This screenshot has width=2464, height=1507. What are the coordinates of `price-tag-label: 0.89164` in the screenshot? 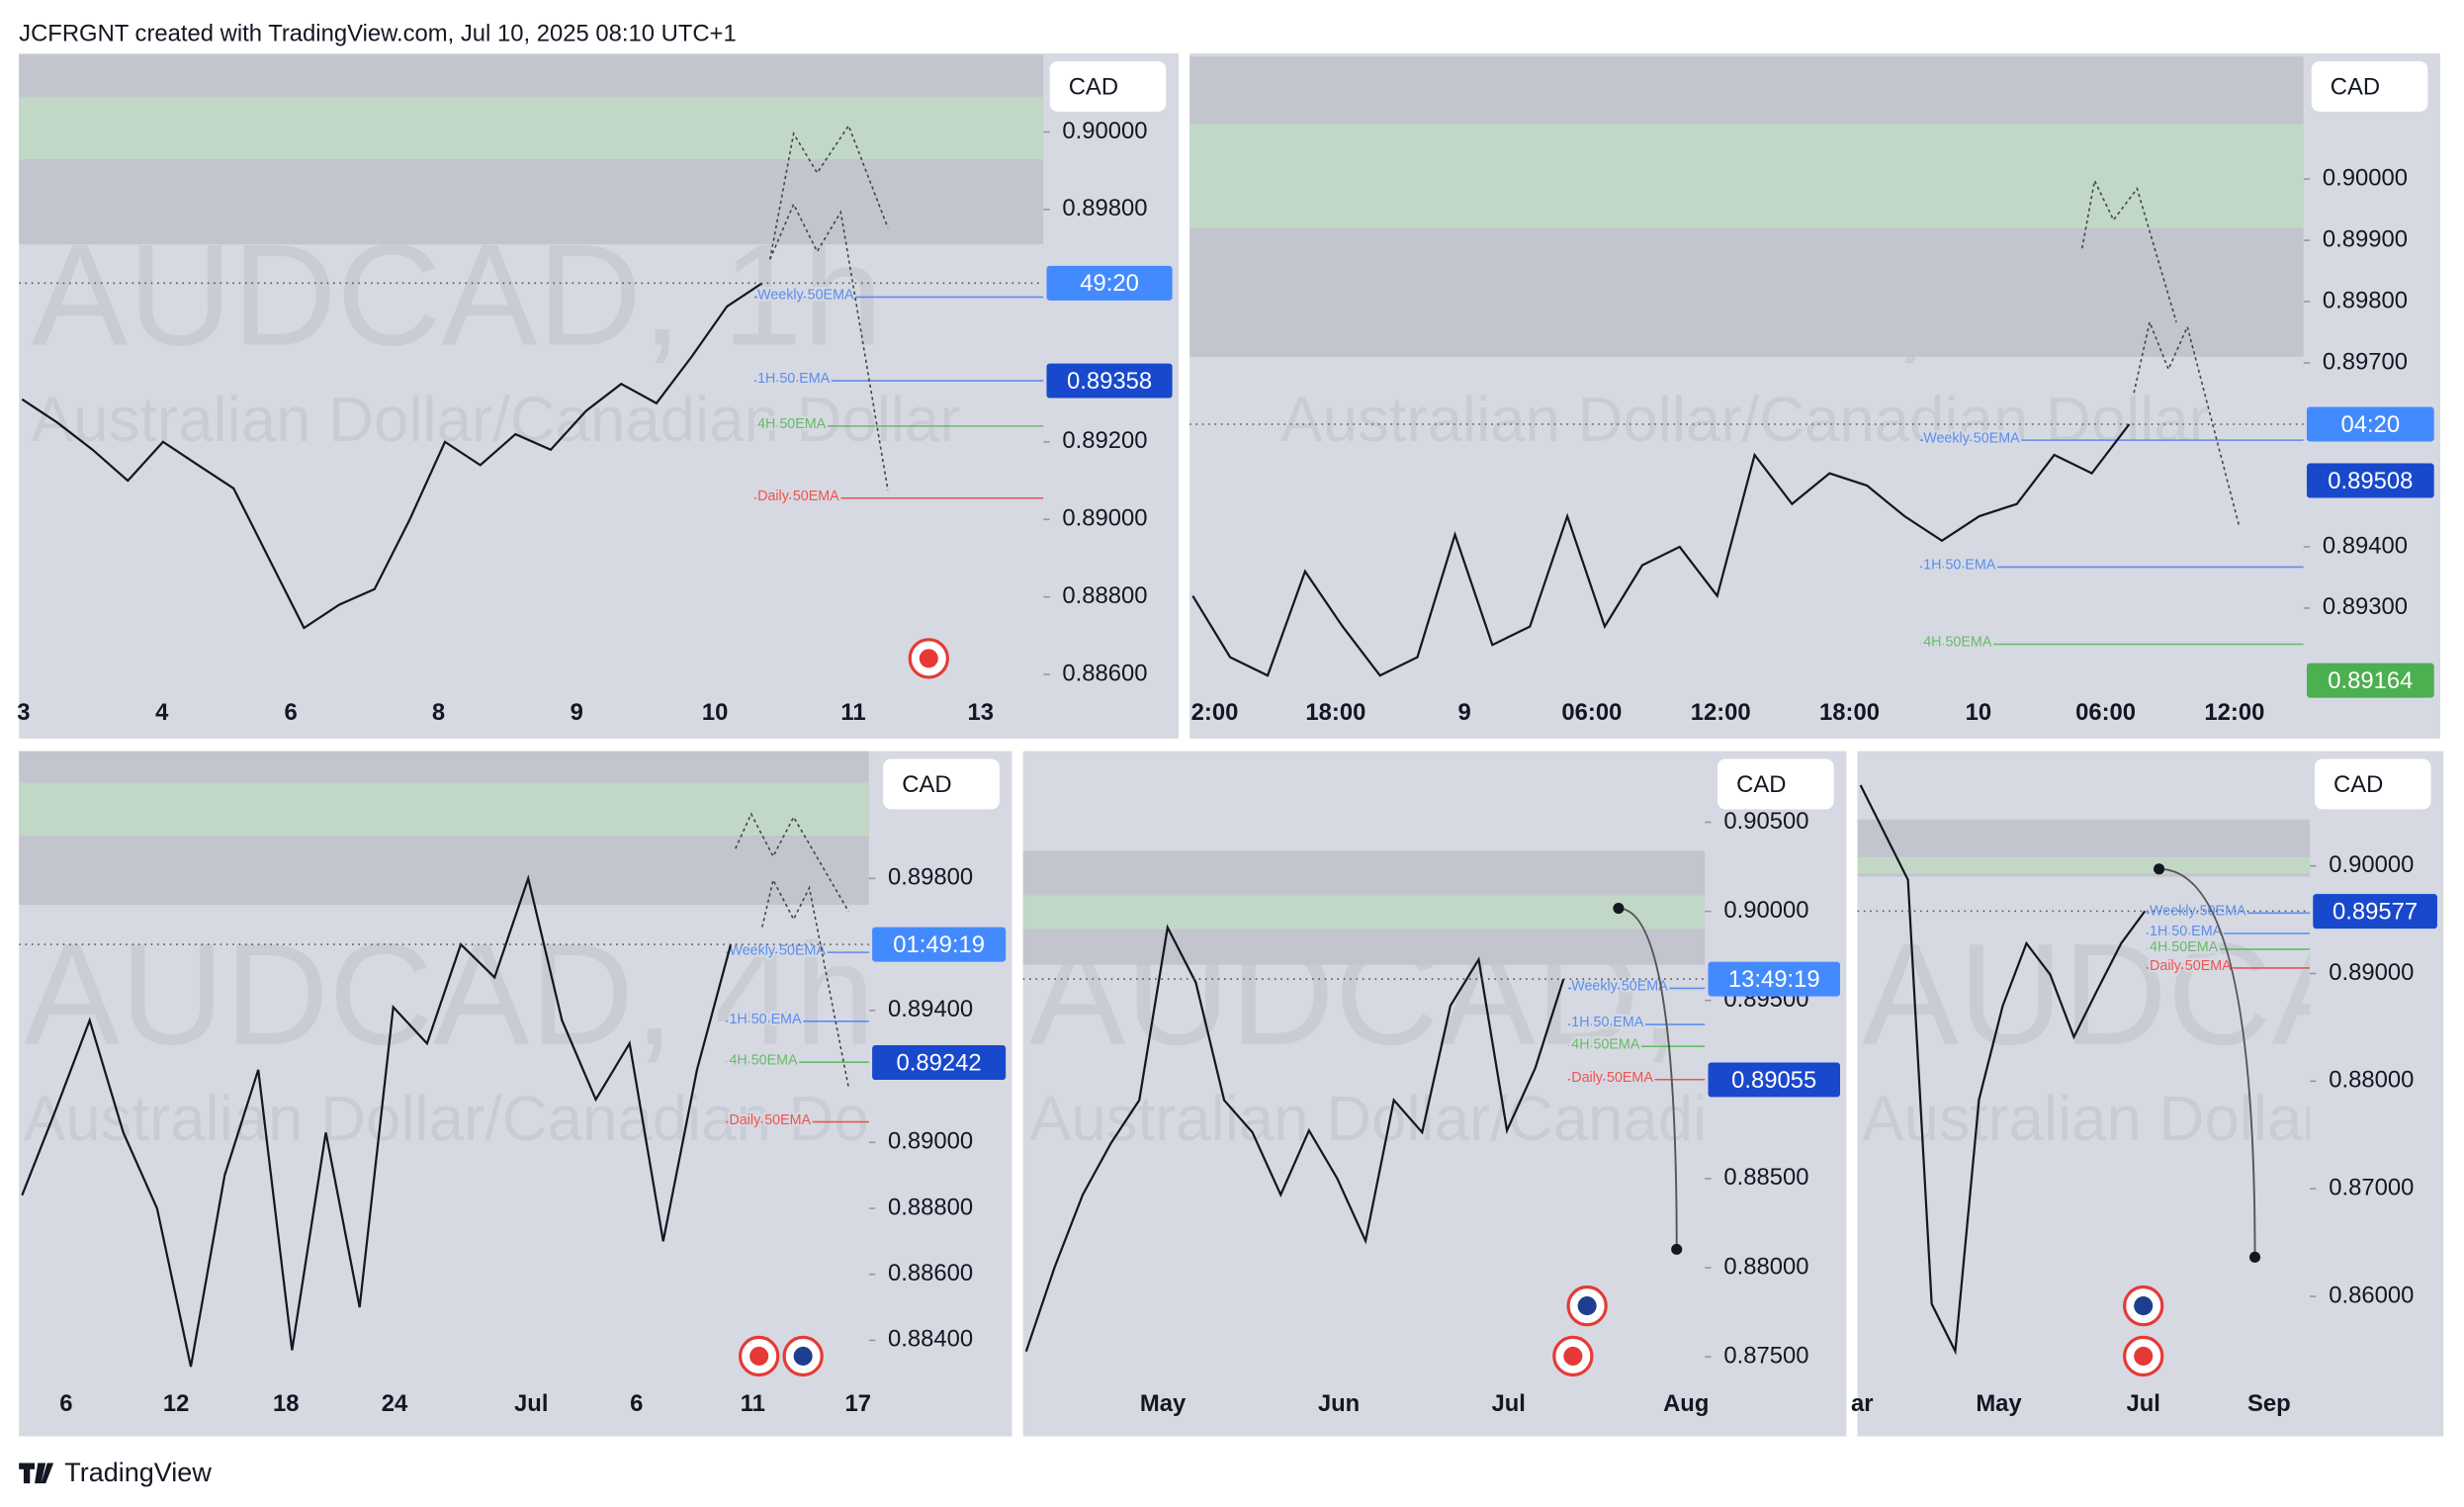 It's located at (2371, 680).